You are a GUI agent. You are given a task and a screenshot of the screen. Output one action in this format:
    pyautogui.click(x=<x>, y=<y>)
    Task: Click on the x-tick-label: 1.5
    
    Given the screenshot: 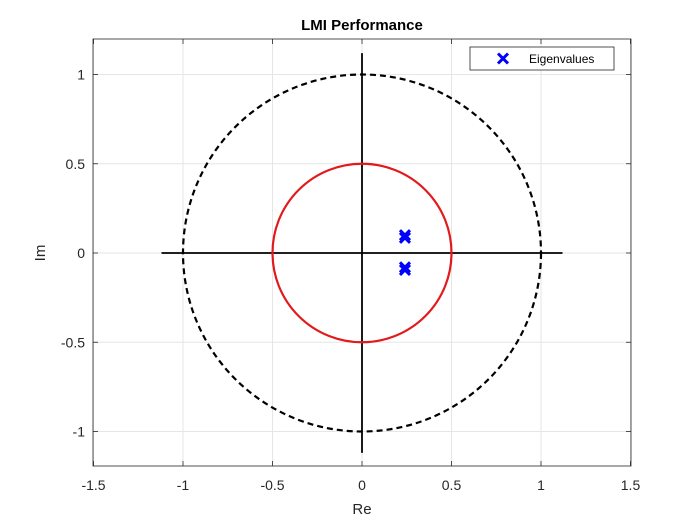 What is the action you would take?
    pyautogui.click(x=631, y=485)
    